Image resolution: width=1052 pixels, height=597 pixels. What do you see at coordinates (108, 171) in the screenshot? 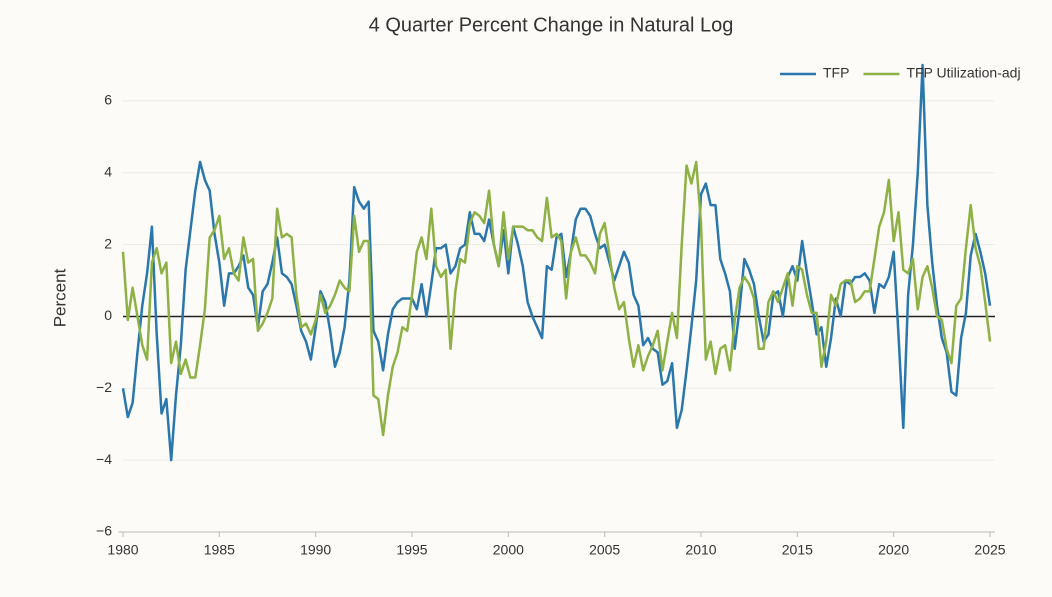
I see `y-tick-label: 4` at bounding box center [108, 171].